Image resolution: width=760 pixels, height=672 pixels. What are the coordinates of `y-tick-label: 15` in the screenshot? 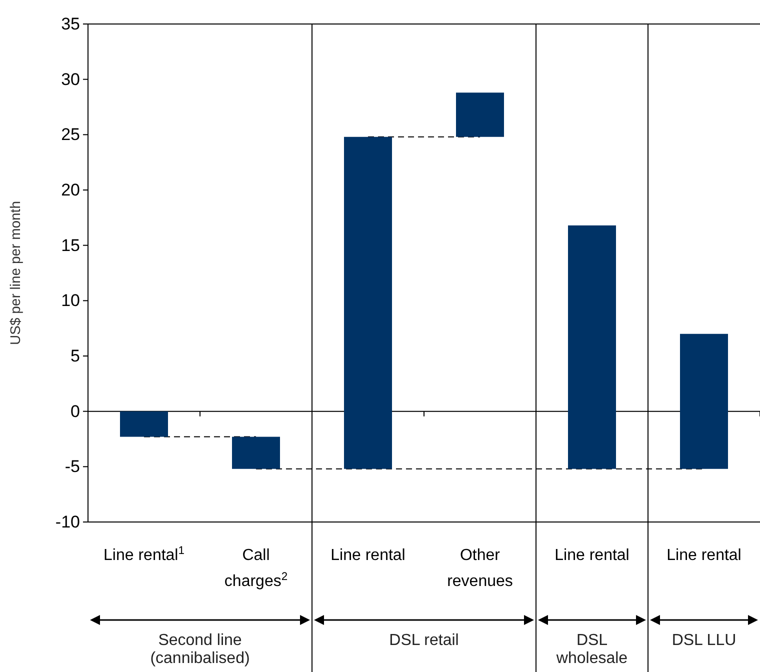 It's located at (70, 245).